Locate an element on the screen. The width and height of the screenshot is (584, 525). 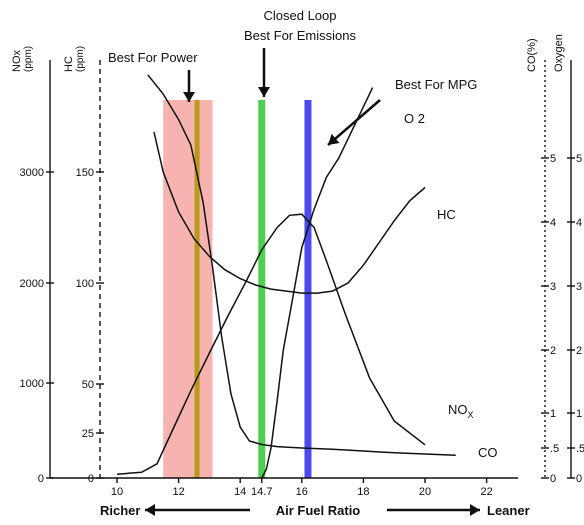
x-left-label: Richer is located at coordinates (120, 510).